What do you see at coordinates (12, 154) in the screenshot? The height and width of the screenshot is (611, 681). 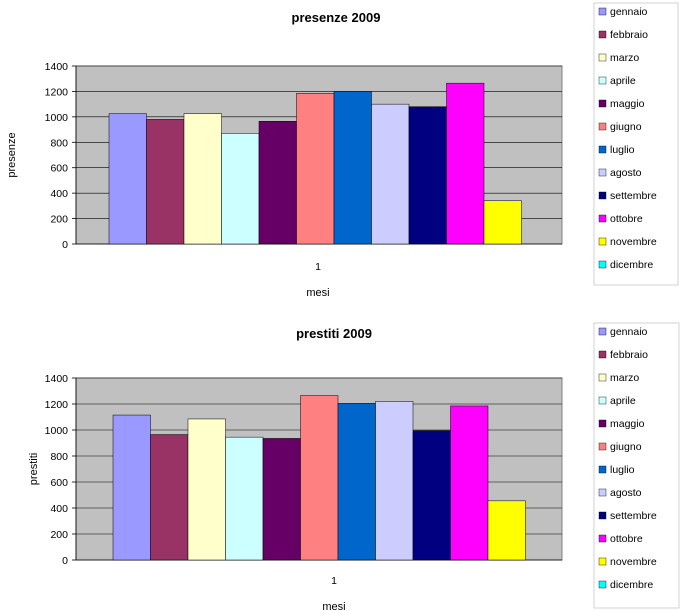 I see `presenze-y-axis-label: presenze` at bounding box center [12, 154].